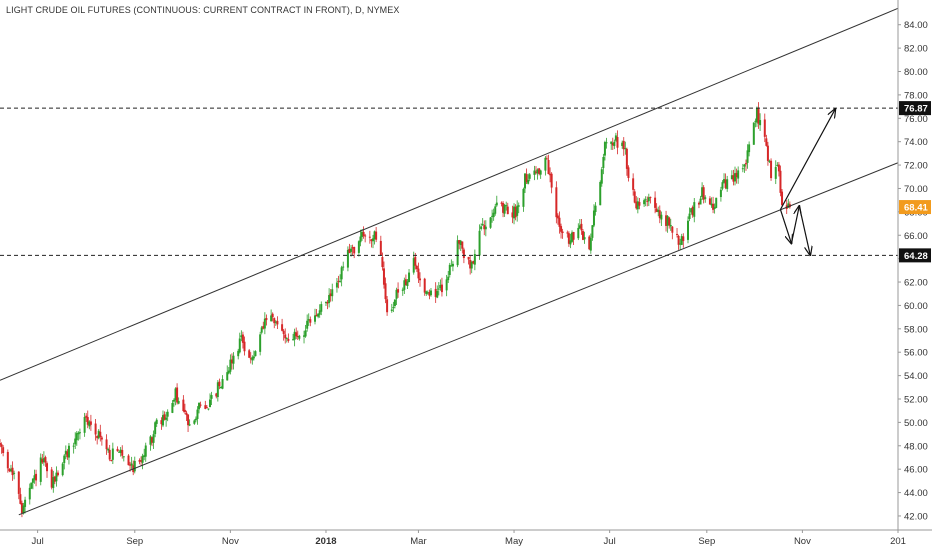  I want to click on y-tick-label: 84.00, so click(916, 25).